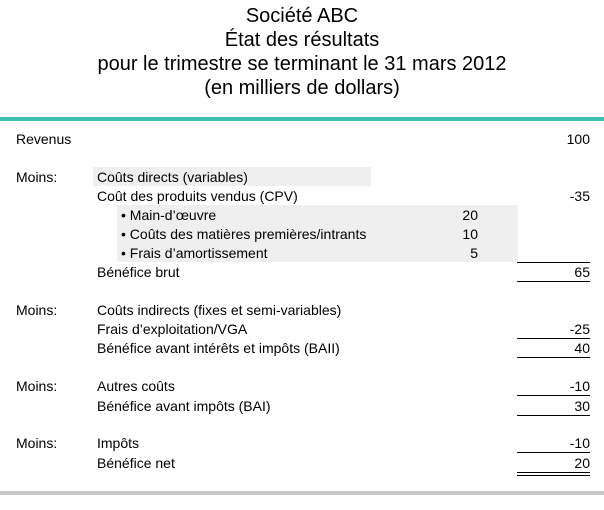 Image resolution: width=604 pixels, height=510 pixels. Describe the element at coordinates (172, 177) in the screenshot. I see `direct-costs-label: Coûts directs (variables)` at that location.